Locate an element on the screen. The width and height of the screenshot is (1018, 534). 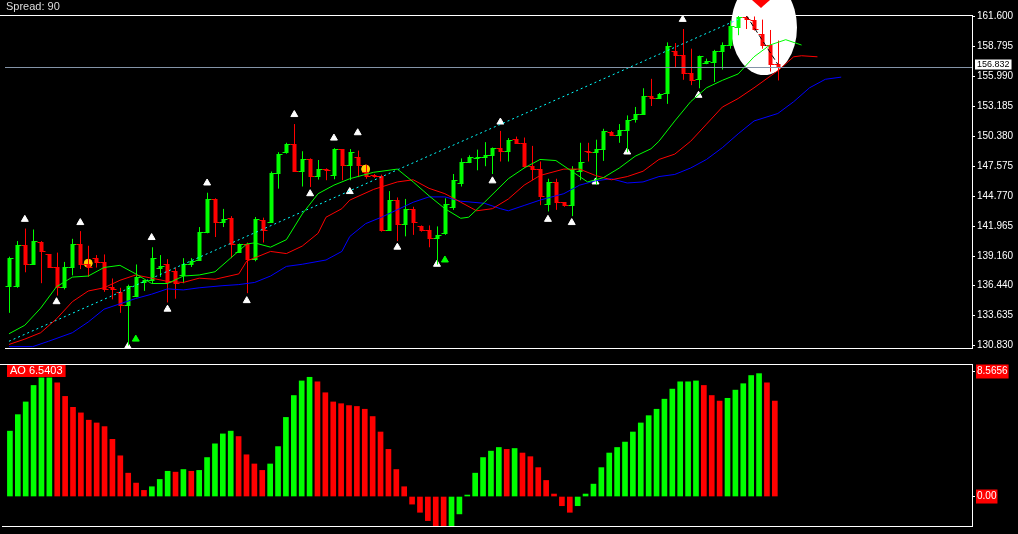
y-tick-label: 8.5656 is located at coordinates (993, 371).